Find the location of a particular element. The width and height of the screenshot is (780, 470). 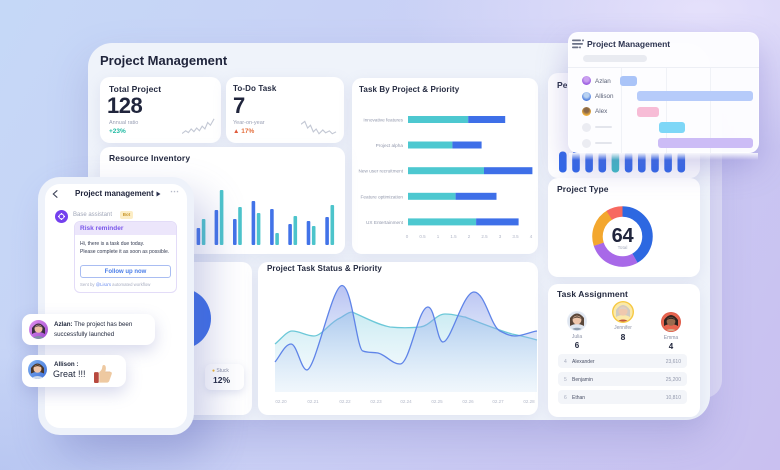

svg-text: 3 is located at coordinates (499, 236).